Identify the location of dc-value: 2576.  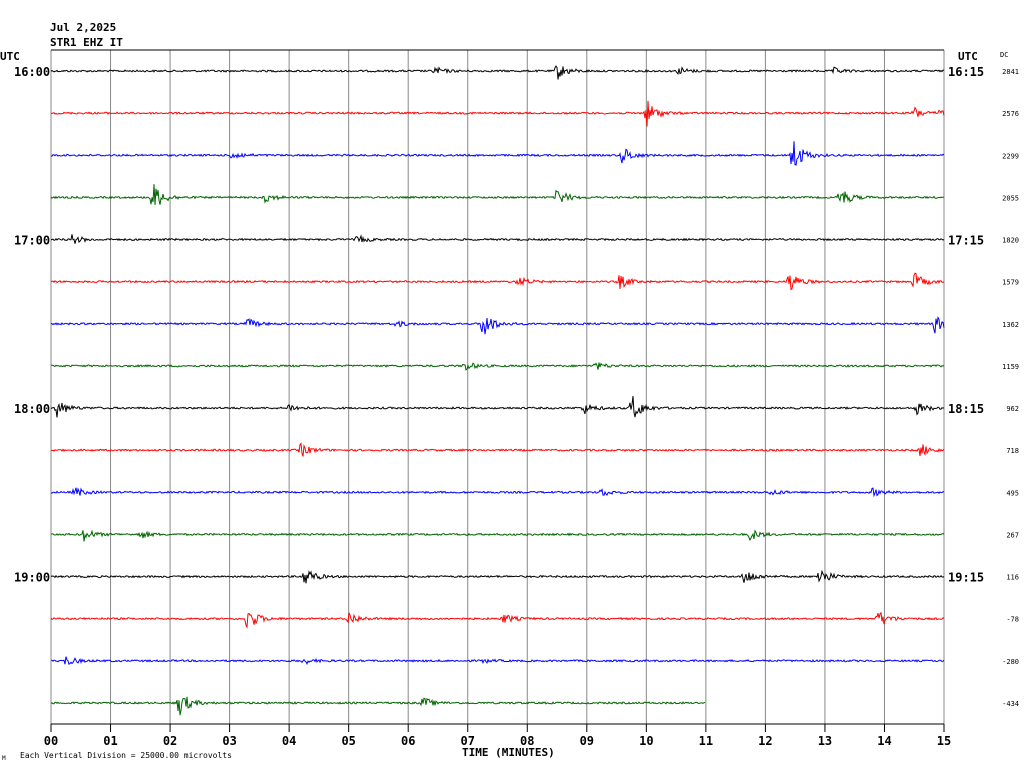
(1010, 114).